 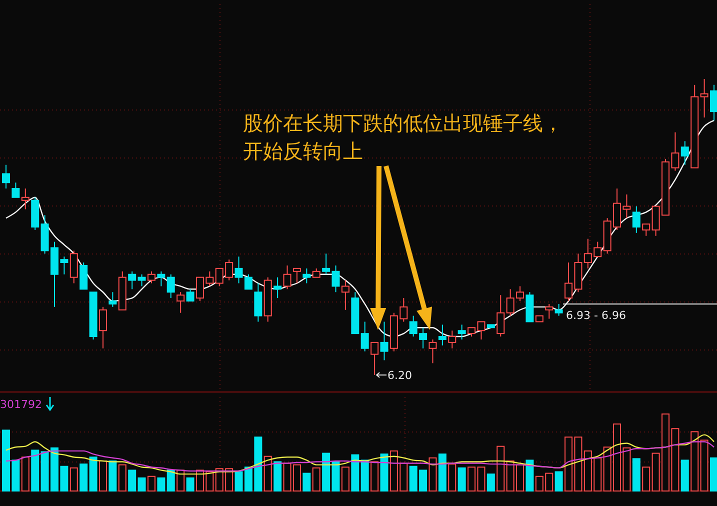 I want to click on annotation: 开始反转向上, so click(x=303, y=151).